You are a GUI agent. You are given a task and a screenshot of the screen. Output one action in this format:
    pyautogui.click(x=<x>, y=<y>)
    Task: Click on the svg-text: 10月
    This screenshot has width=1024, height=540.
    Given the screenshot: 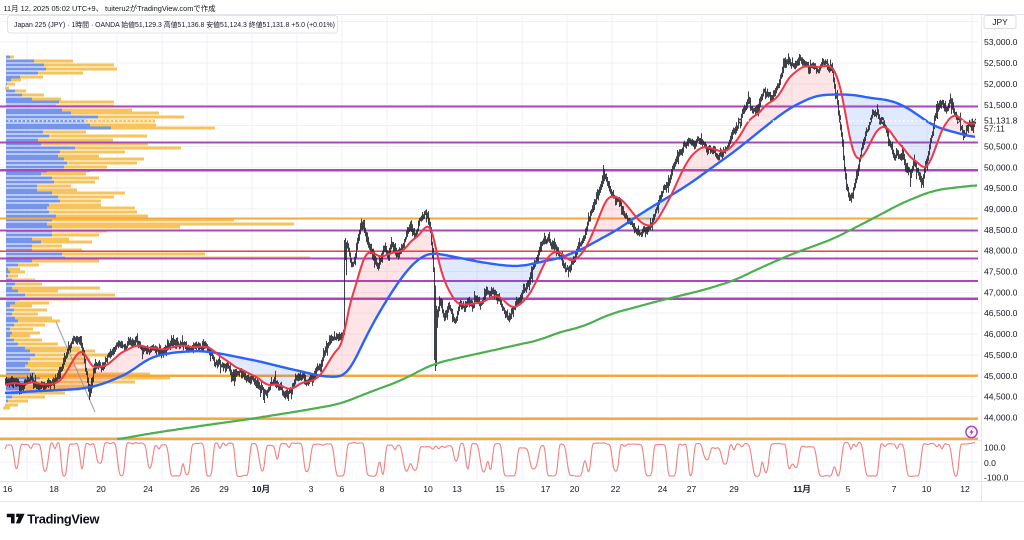 What is the action you would take?
    pyautogui.click(x=261, y=489)
    